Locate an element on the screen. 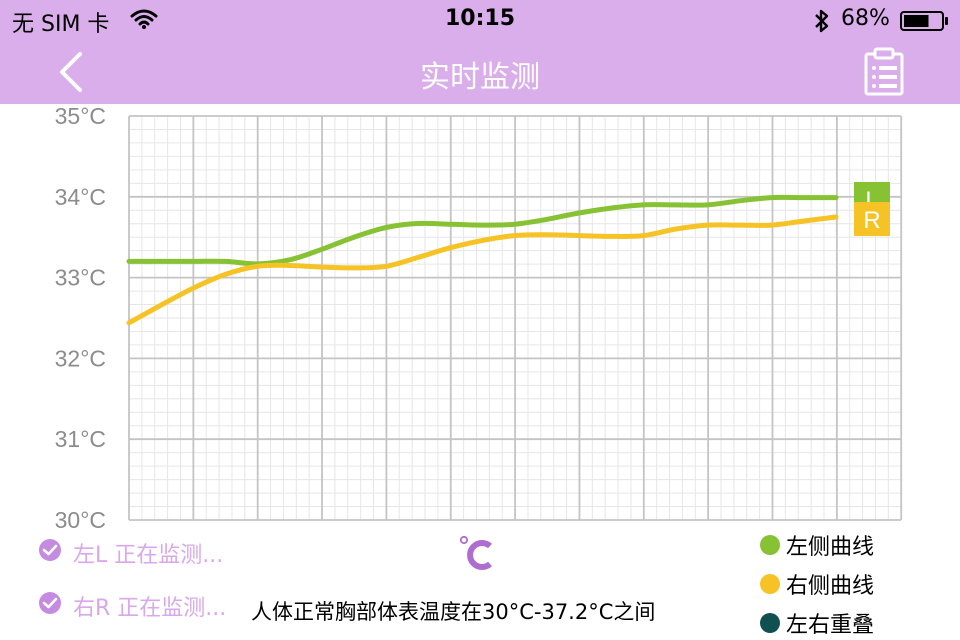  carrier-label: 无 SIM 卡 is located at coordinates (61, 24).